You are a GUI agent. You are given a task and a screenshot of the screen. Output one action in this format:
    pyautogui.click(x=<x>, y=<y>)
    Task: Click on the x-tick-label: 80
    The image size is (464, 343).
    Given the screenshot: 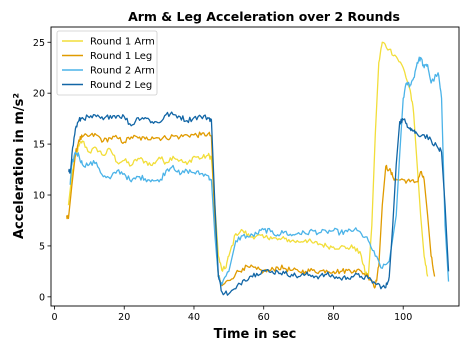 What is the action you would take?
    pyautogui.click(x=333, y=317)
    